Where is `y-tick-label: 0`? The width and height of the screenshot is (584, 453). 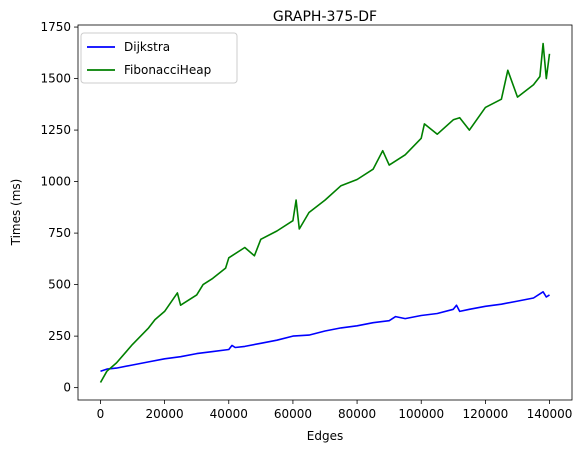
y-tick-label: 0 is located at coordinates (67, 388).